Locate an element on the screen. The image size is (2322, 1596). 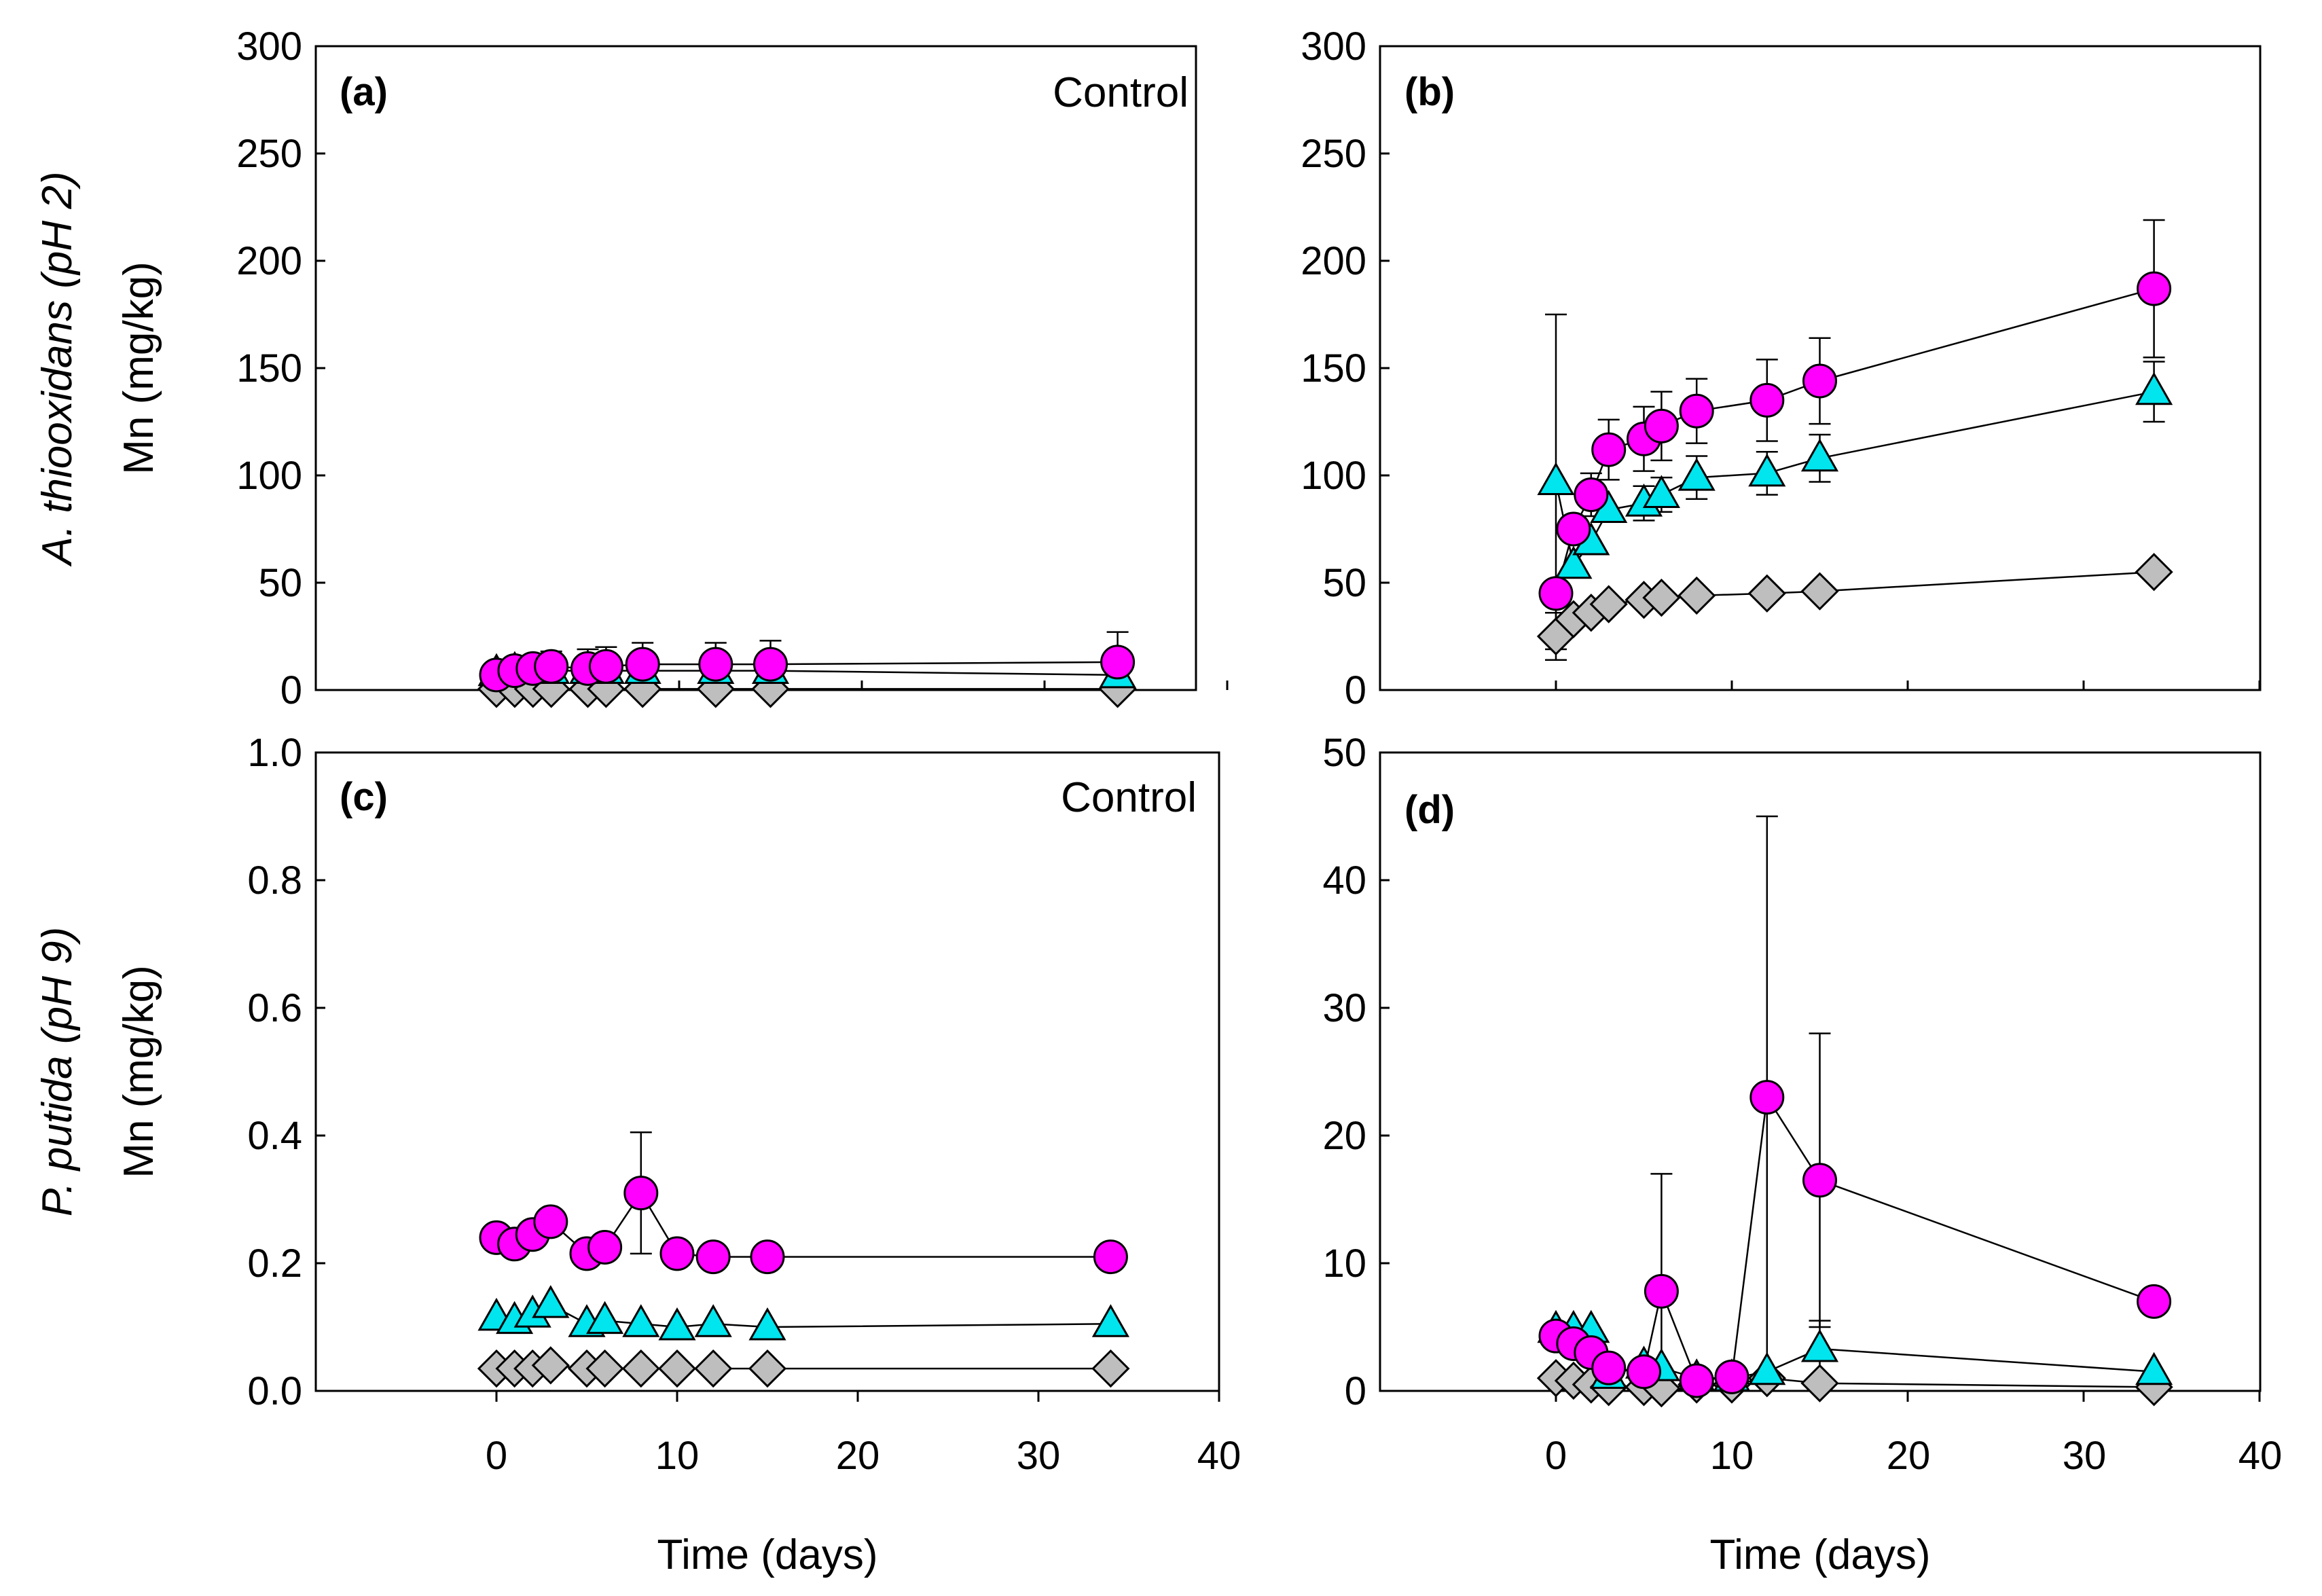
panel-label: (b) is located at coordinates (1429, 92).